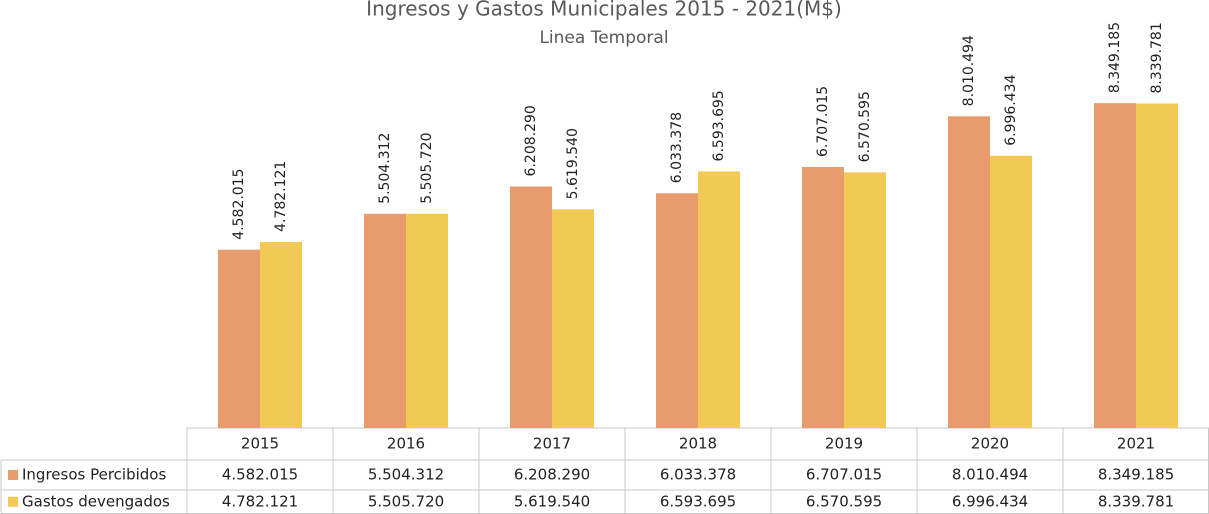 The image size is (1209, 514). What do you see at coordinates (990, 444) in the screenshot?
I see `x-tick-label: 2020` at bounding box center [990, 444].